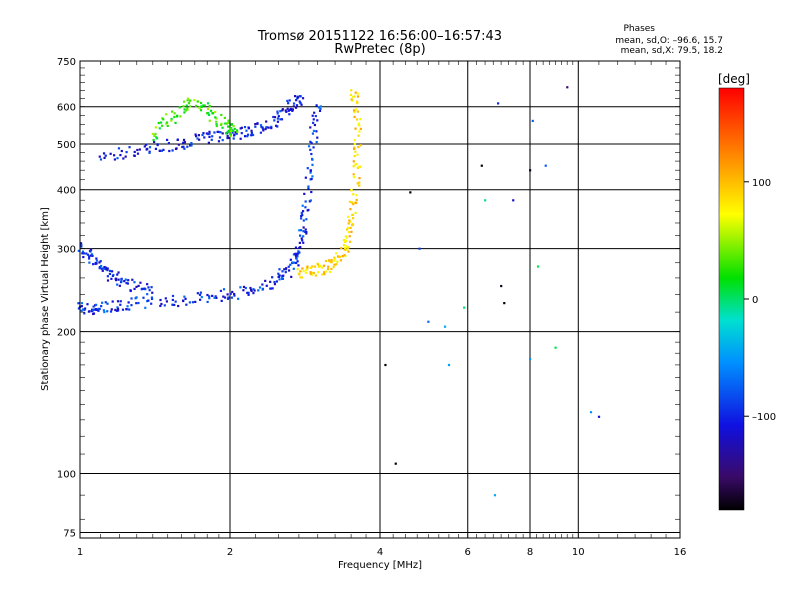 Image resolution: width=800 pixels, height=600 pixels. I want to click on y-tick-label: 600, so click(66, 108).